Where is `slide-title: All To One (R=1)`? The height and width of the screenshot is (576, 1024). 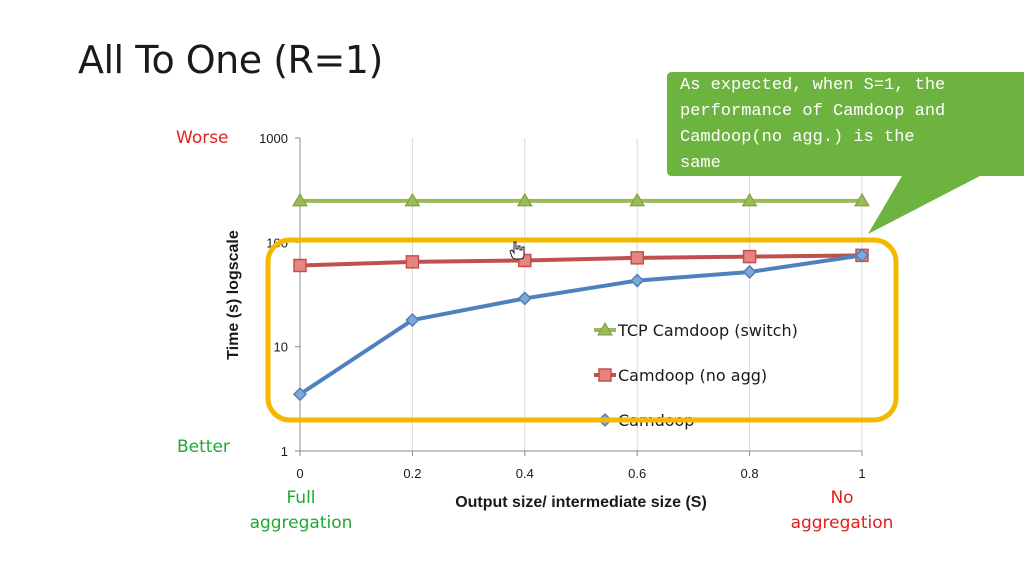
slide-title: All To One (R=1) is located at coordinates (230, 60).